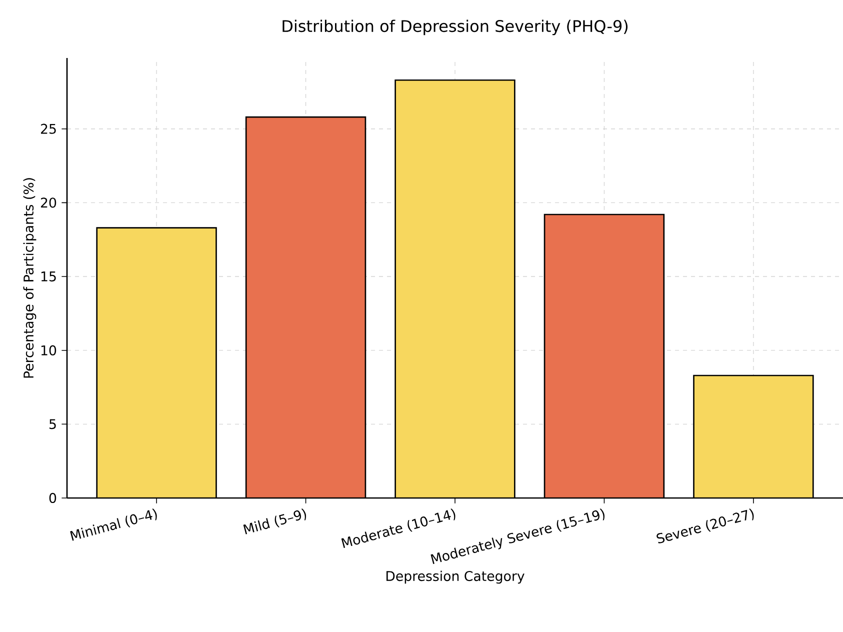 This screenshot has height=632, width=843. Describe the element at coordinates (48, 129) in the screenshot. I see `y-tick-label: 25` at that location.